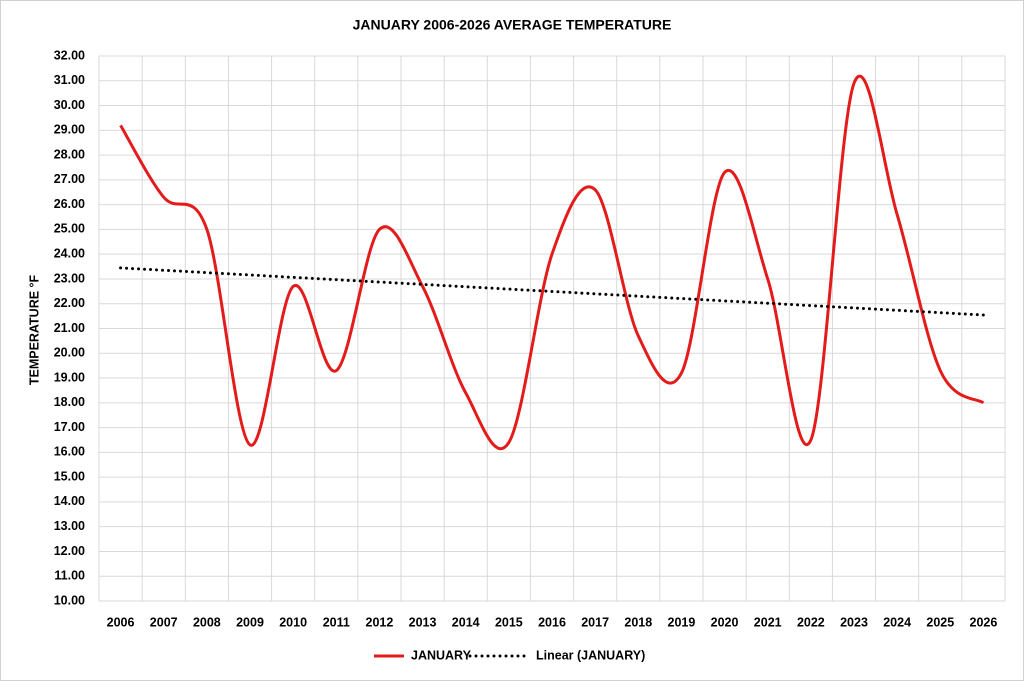 Image resolution: width=1024 pixels, height=681 pixels. I want to click on y-tick-label: 16.00, so click(69, 452).